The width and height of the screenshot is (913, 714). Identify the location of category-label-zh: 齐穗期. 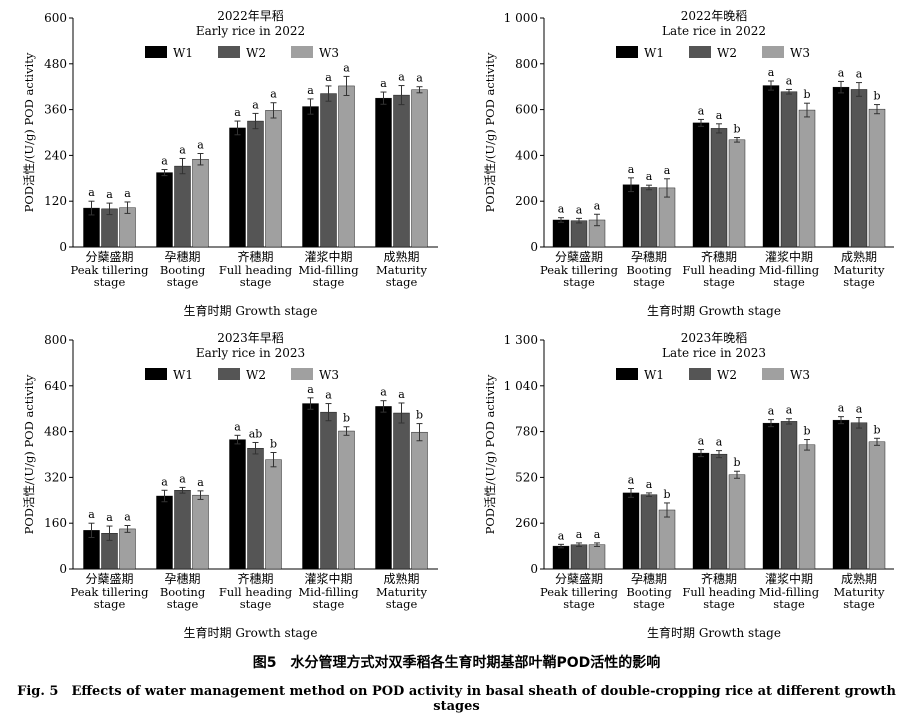
(719, 578).